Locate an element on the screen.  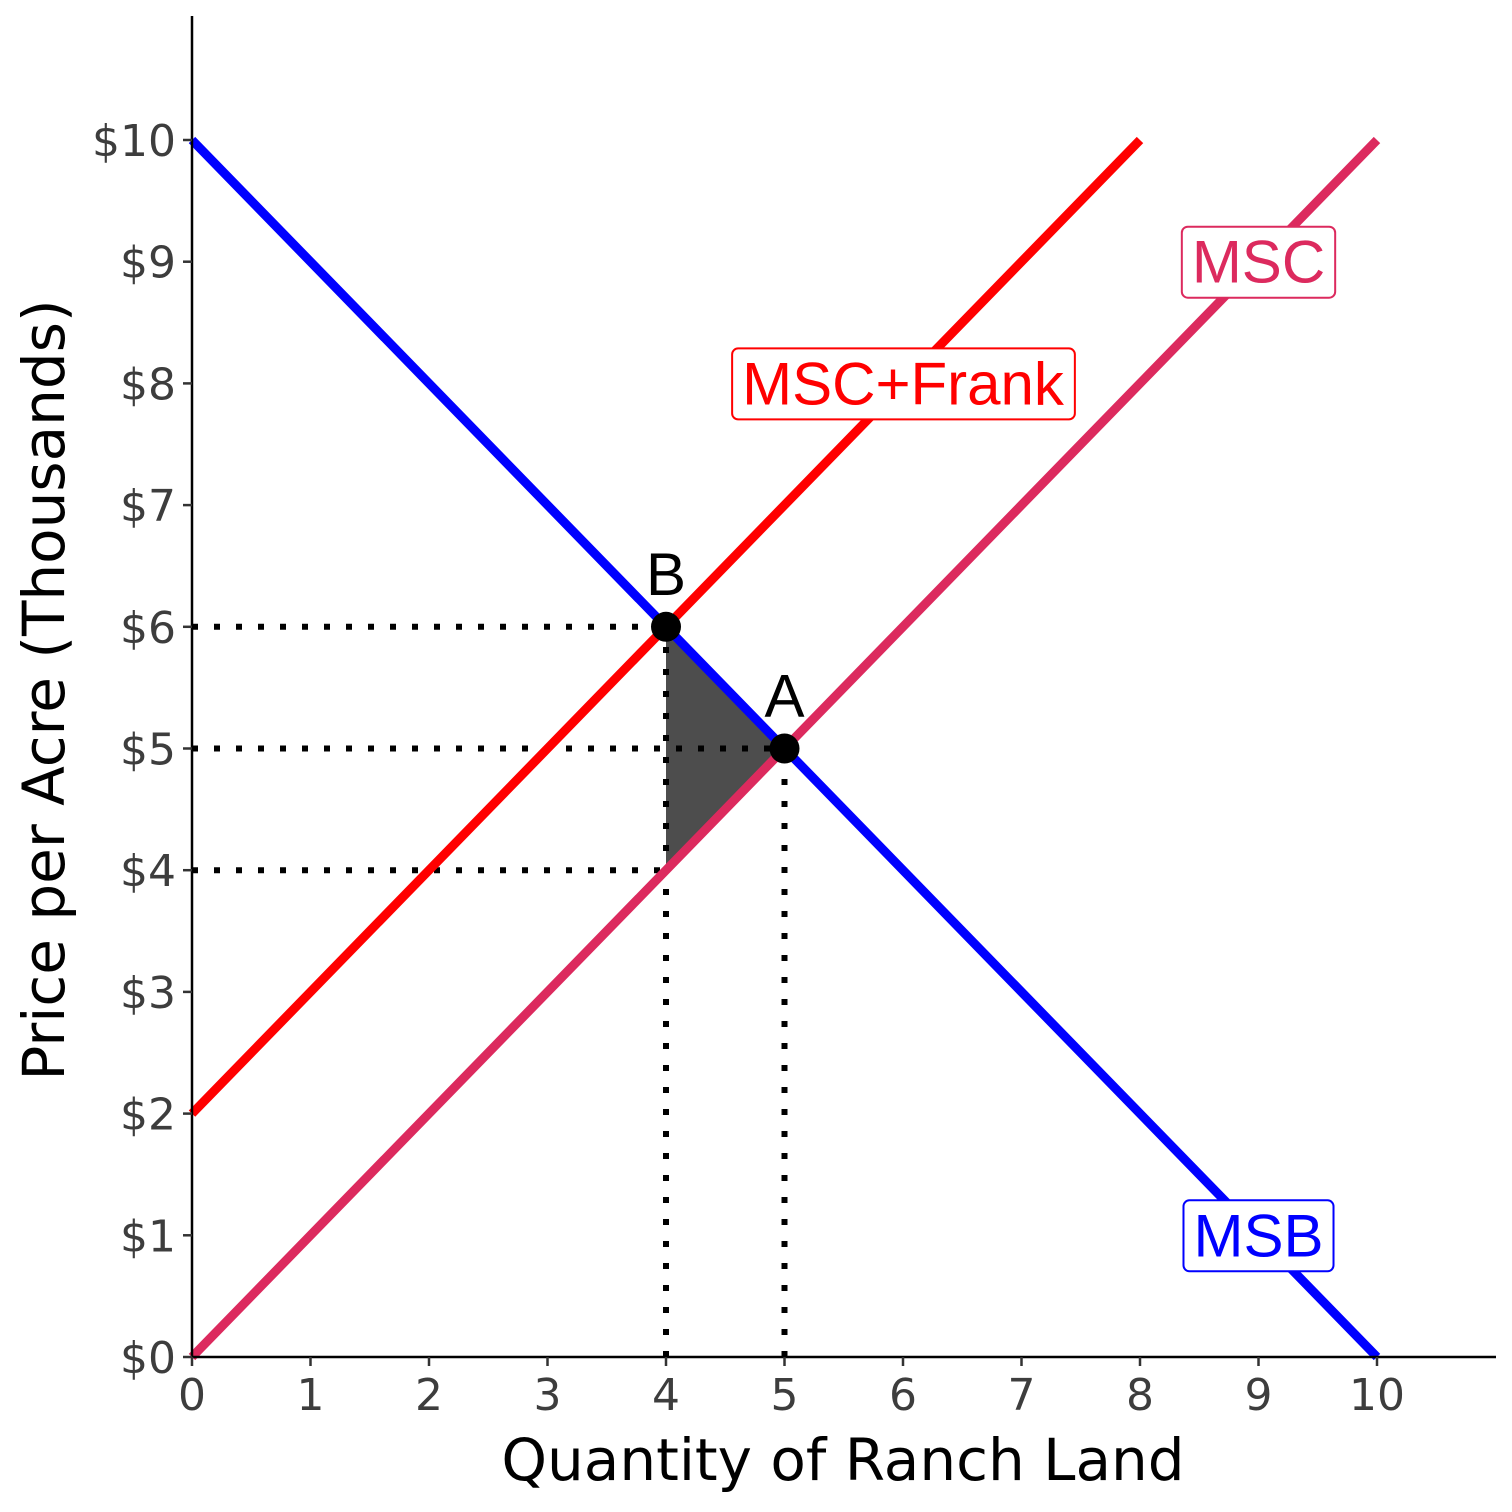
y-tick-label: $0 is located at coordinates (148, 1358).